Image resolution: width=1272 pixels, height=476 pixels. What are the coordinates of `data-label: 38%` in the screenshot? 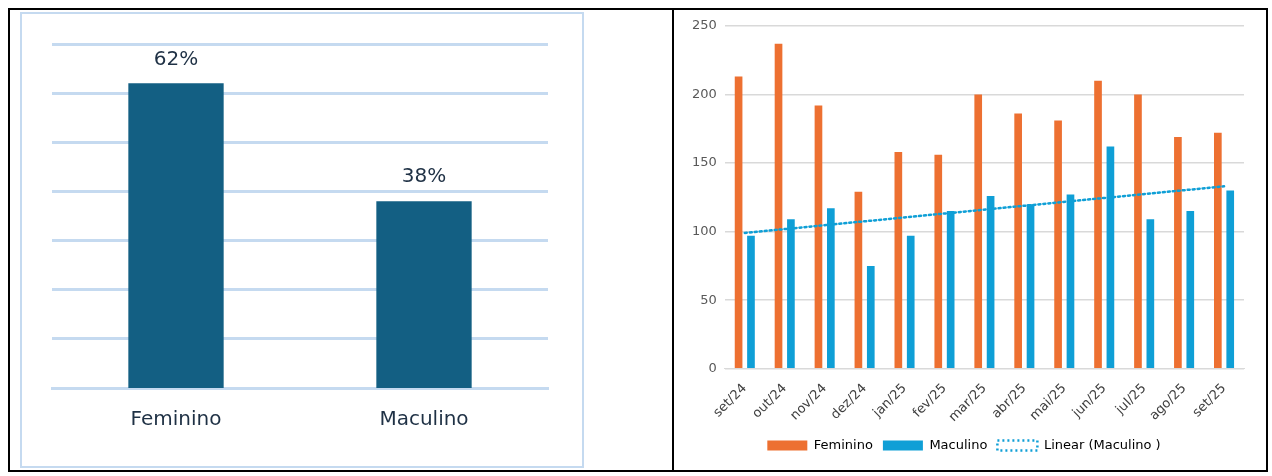 It's located at (424, 175).